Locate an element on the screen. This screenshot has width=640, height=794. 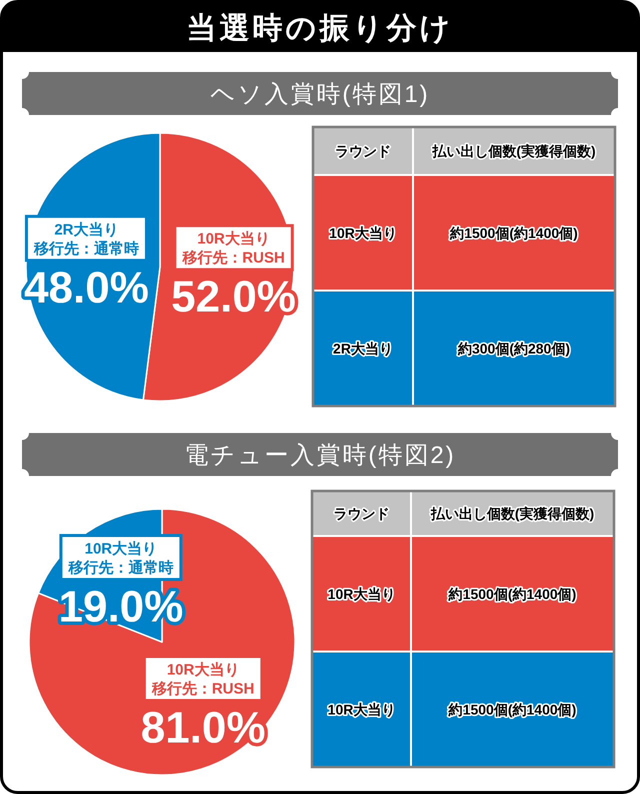
chart-title: 電チュー入賞時(特図2) is located at coordinates (320, 455).